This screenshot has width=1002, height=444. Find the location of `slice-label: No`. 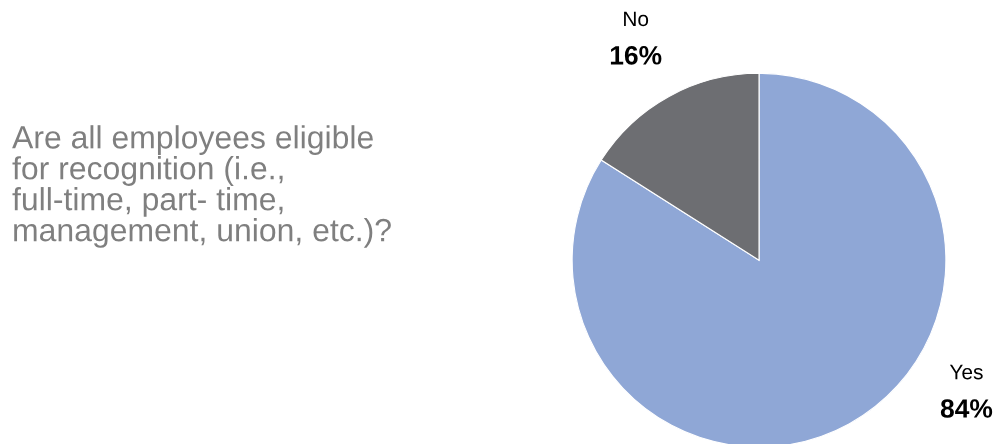

slice-label: No is located at coordinates (636, 19).